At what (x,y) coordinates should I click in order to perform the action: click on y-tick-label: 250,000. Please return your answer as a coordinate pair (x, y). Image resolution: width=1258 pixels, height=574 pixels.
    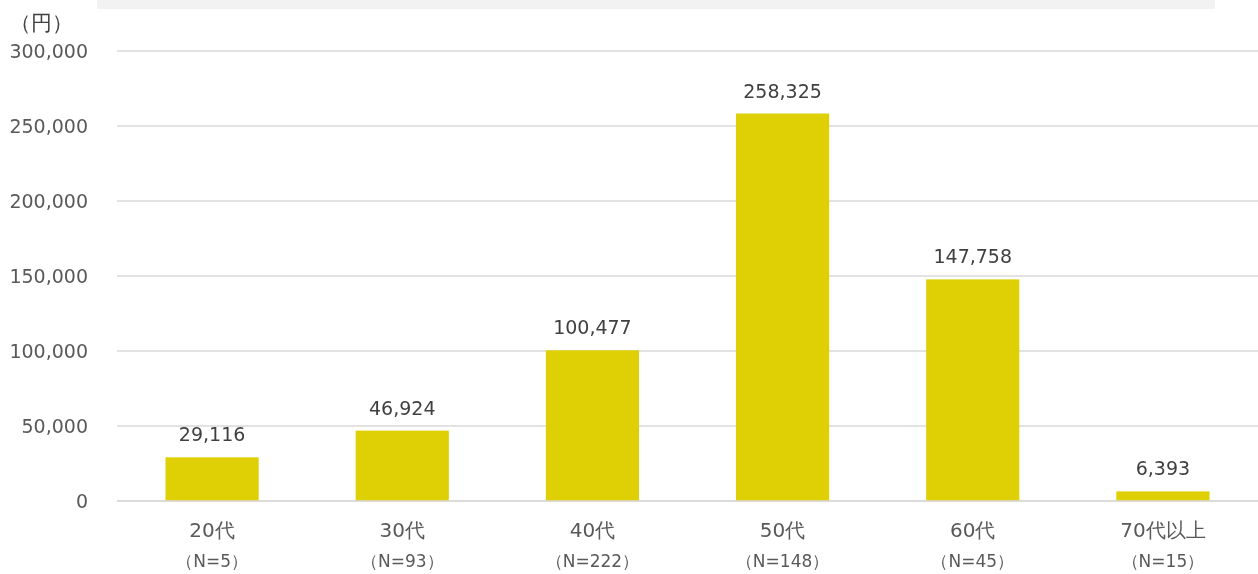
    Looking at the image, I should click on (48, 125).